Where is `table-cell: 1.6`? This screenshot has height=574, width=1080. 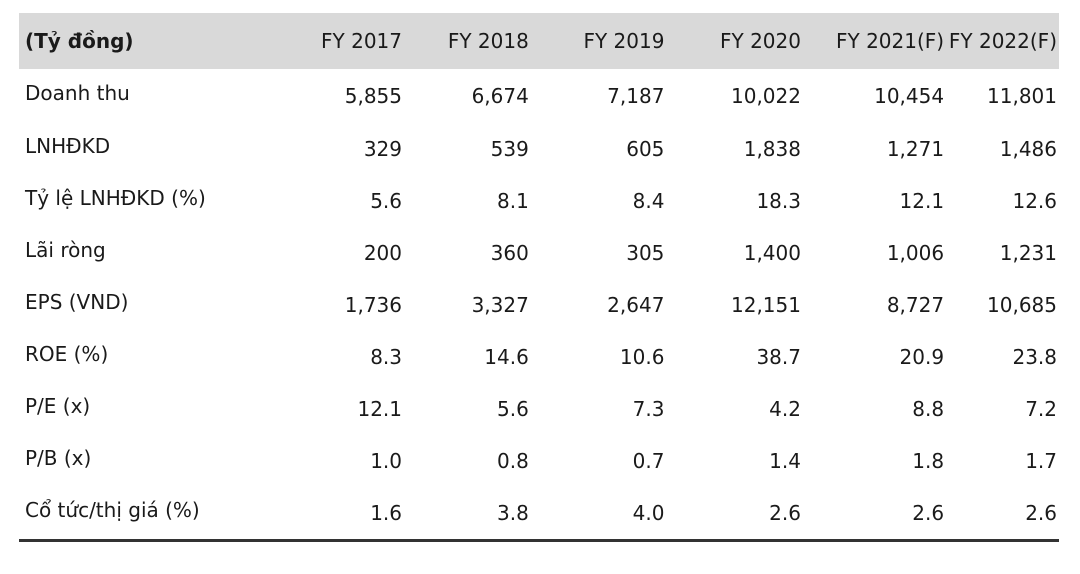 table-cell: 1.6 is located at coordinates (333, 514).